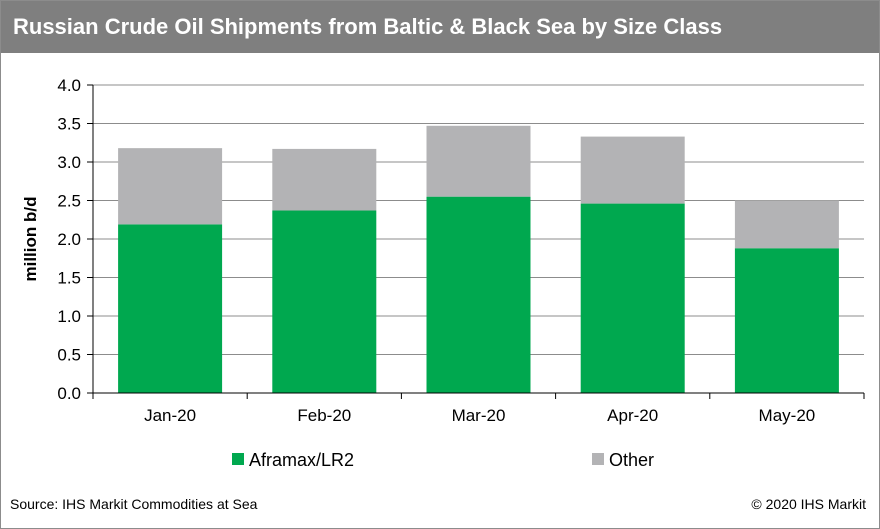 The width and height of the screenshot is (880, 529). Describe the element at coordinates (69, 239) in the screenshot. I see `y-tick-label: 2.0` at that location.